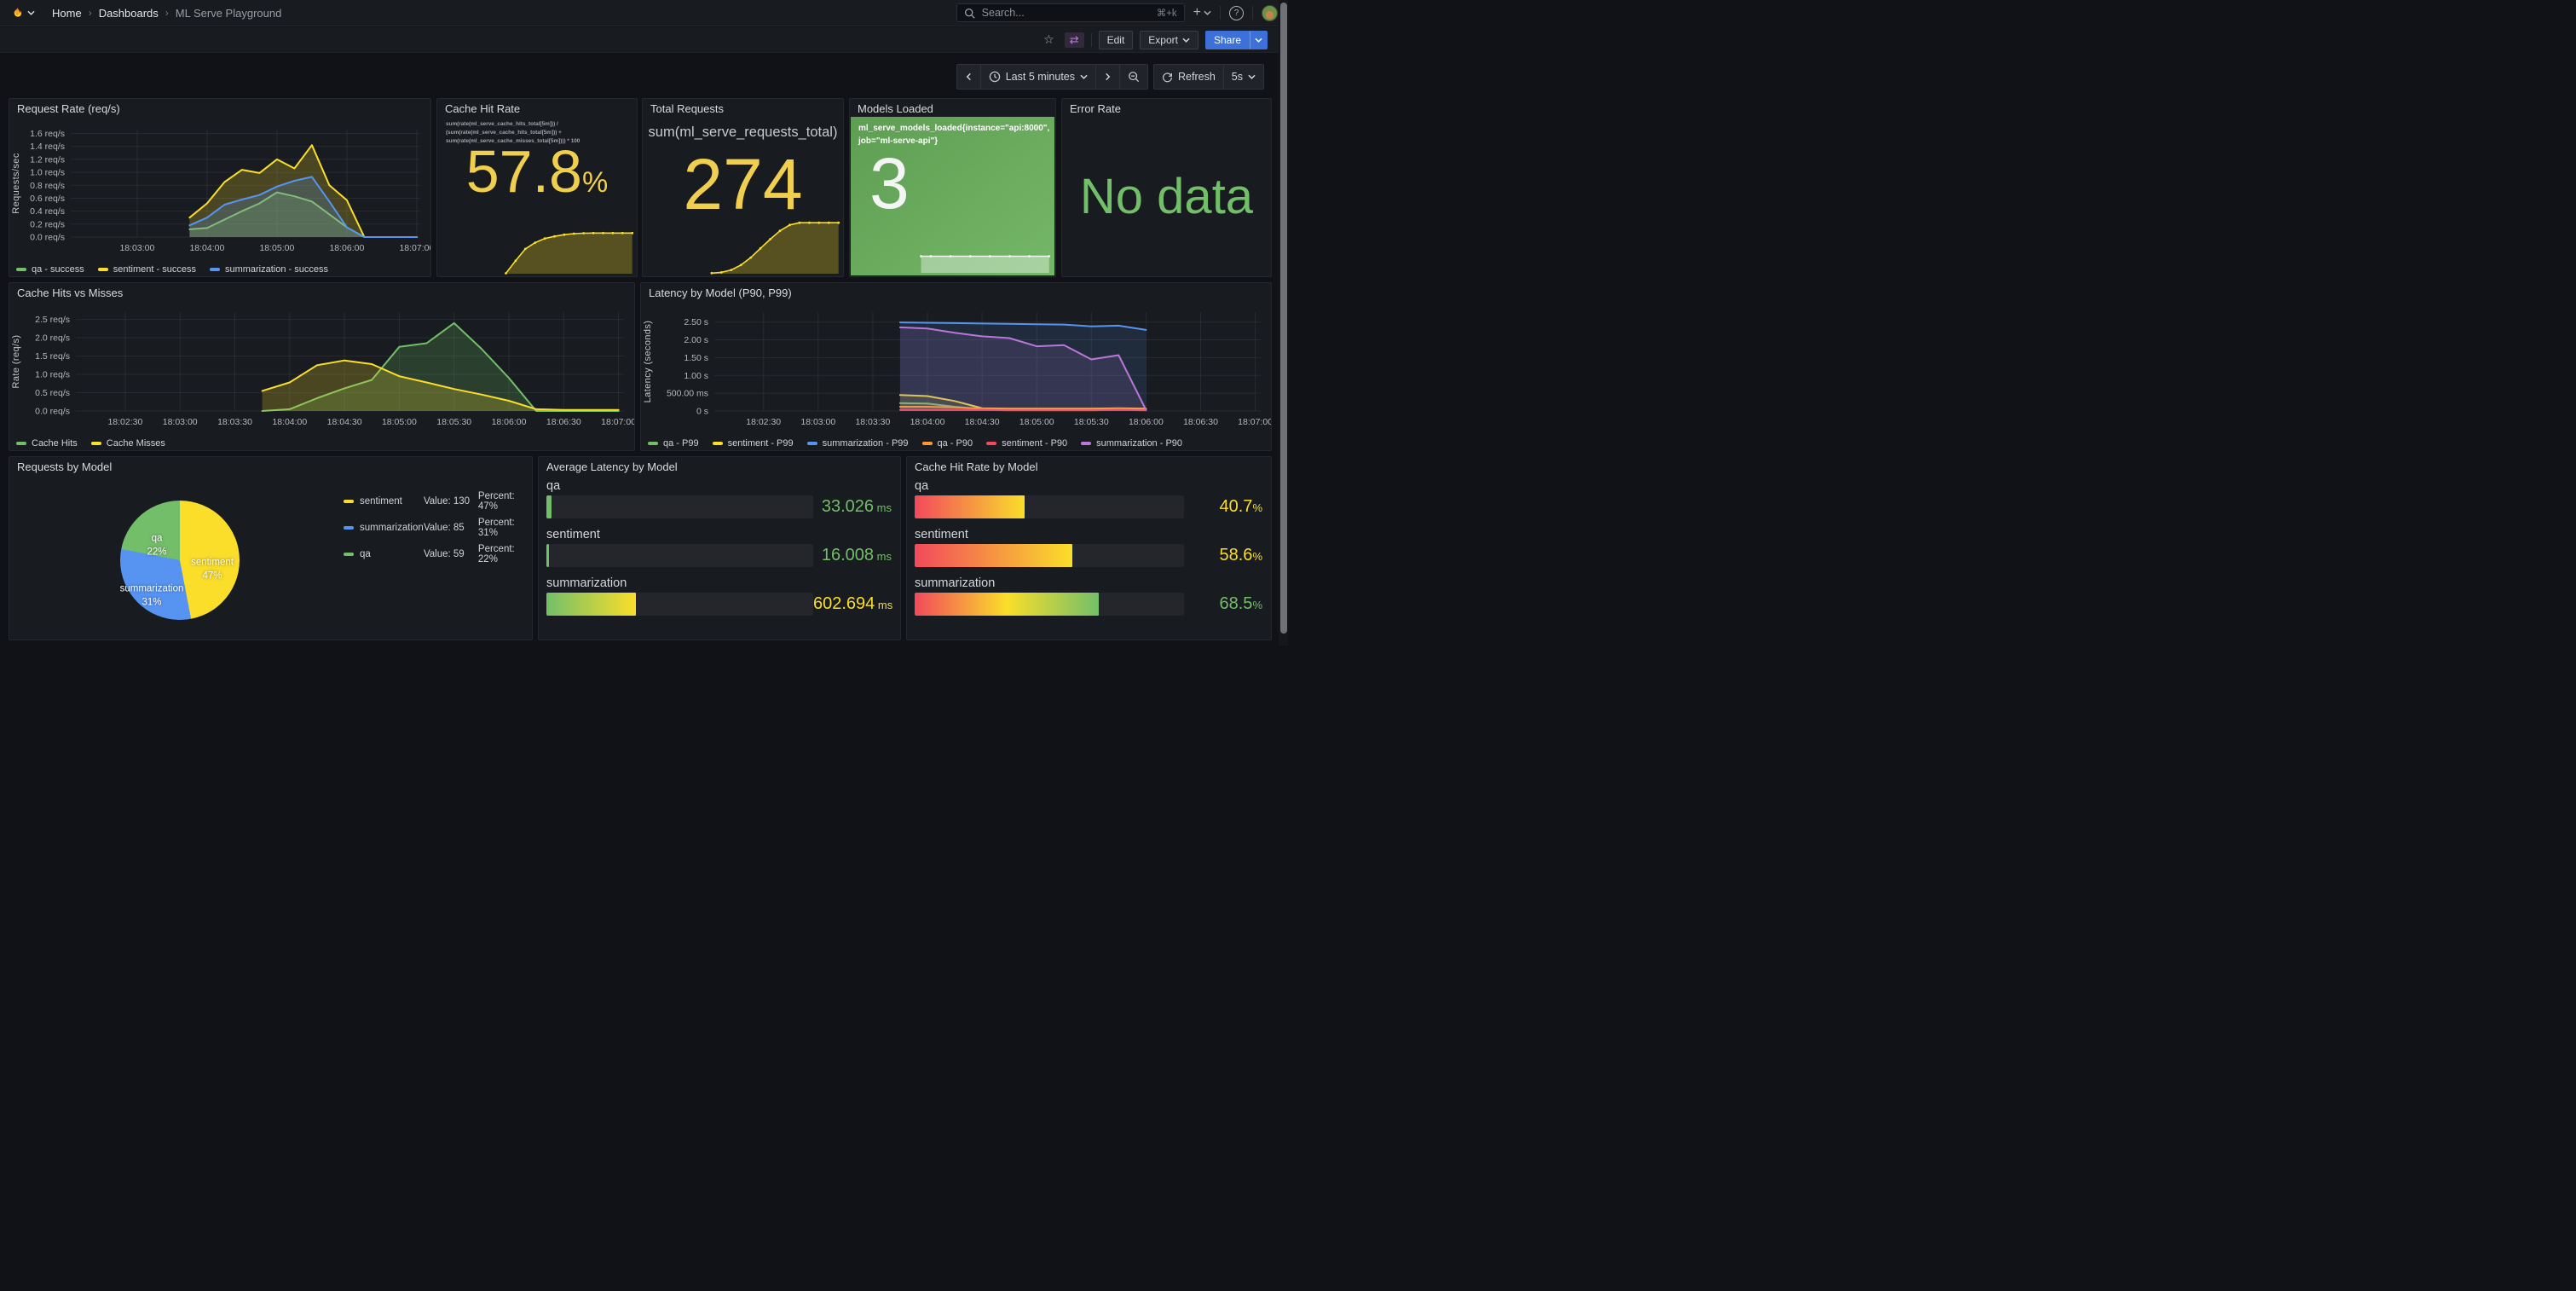  Describe the element at coordinates (52, 375) in the screenshot. I see `svg-text: 1.0 req/s` at that location.